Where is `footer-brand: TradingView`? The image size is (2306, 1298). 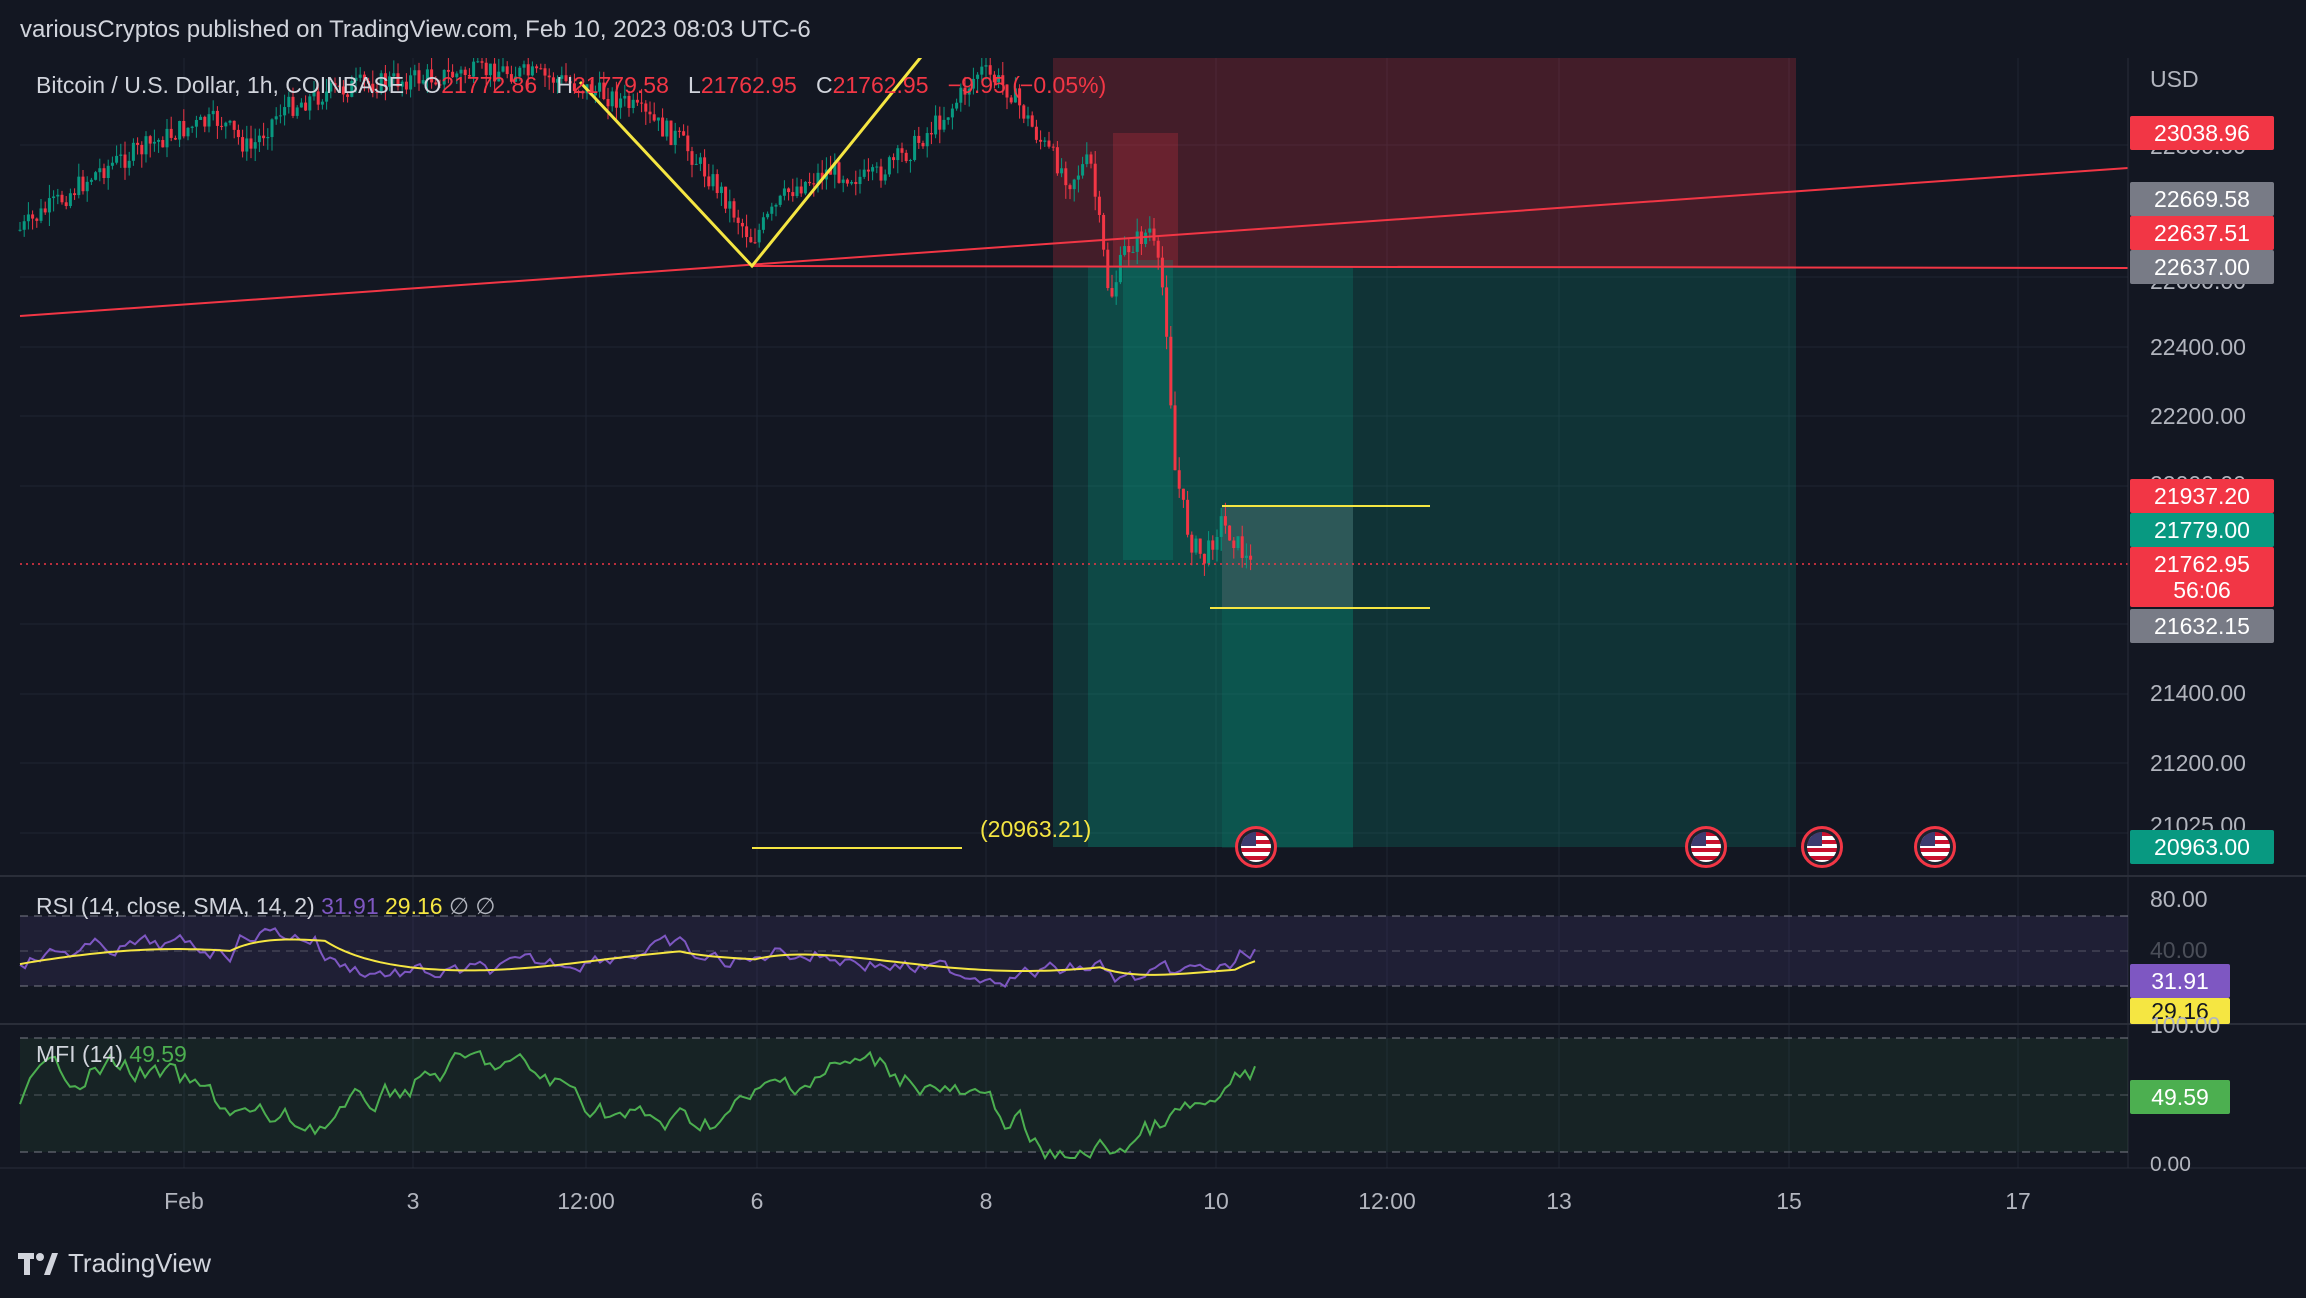
footer-brand: TradingView is located at coordinates (114, 1263).